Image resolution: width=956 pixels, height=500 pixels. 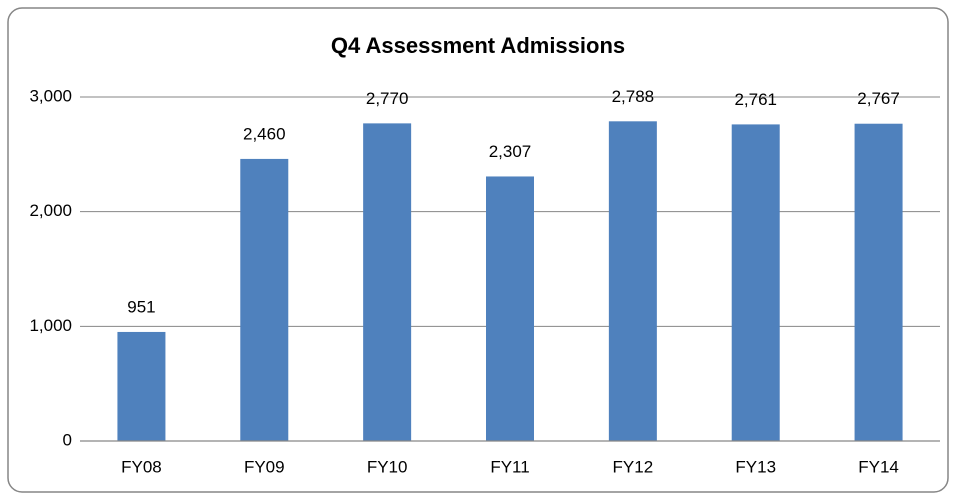 What do you see at coordinates (878, 98) in the screenshot?
I see `value-label: 2,767` at bounding box center [878, 98].